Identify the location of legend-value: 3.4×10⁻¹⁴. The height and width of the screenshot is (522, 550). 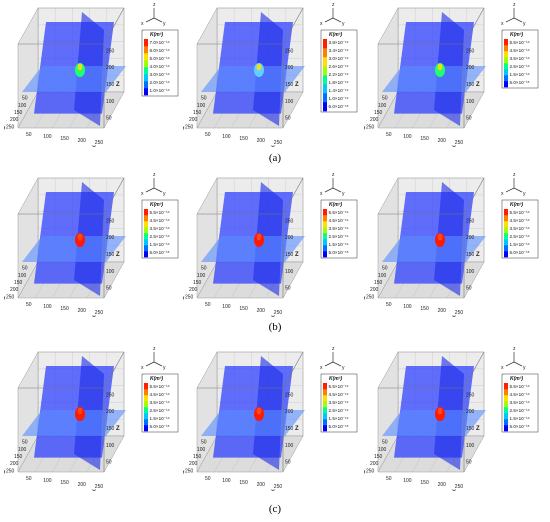
(339, 50).